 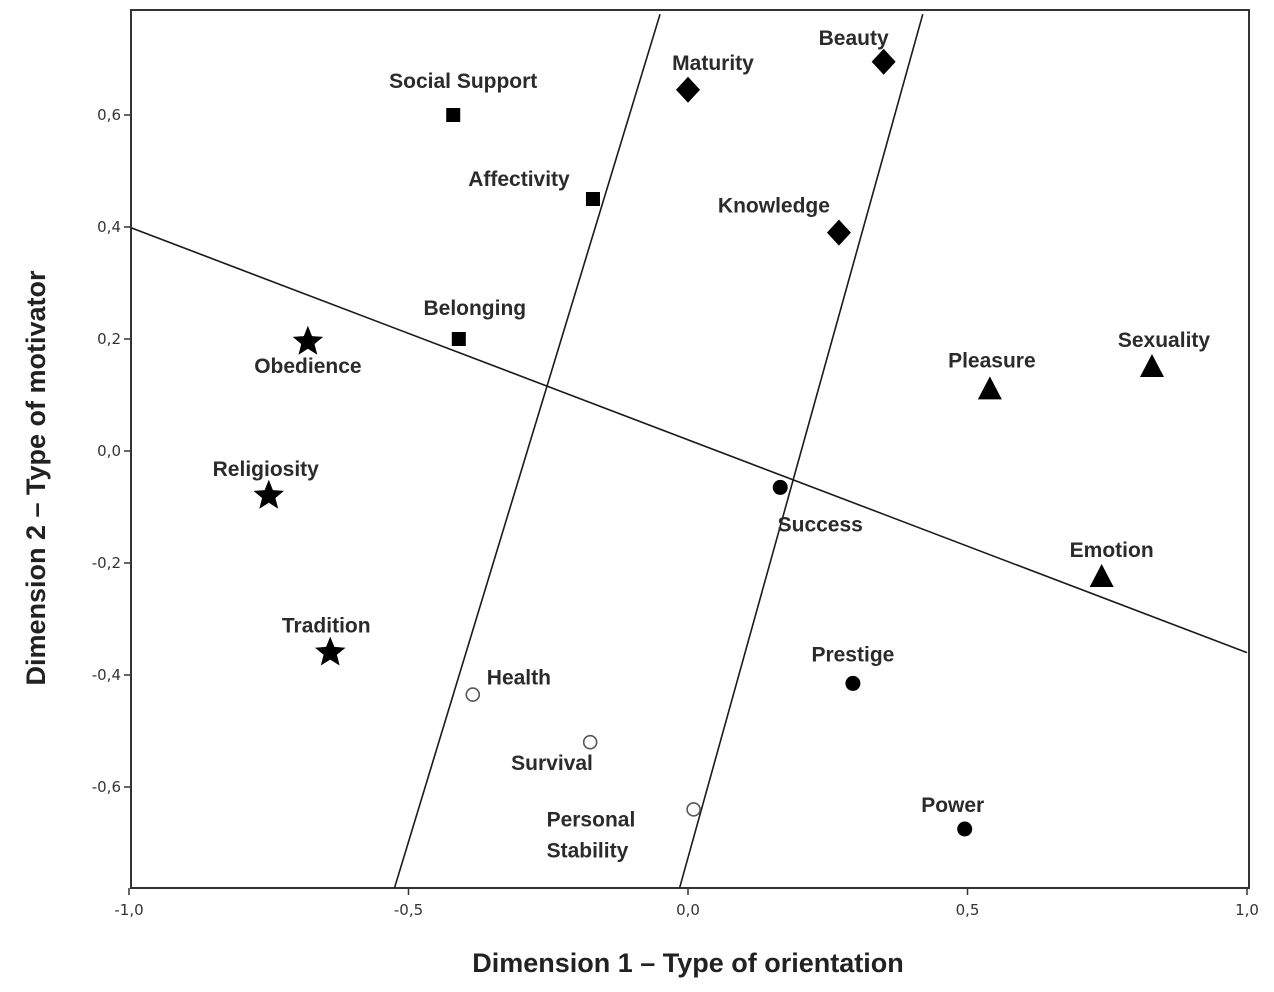 What do you see at coordinates (852, 654) in the screenshot?
I see `point-label: Prestige` at bounding box center [852, 654].